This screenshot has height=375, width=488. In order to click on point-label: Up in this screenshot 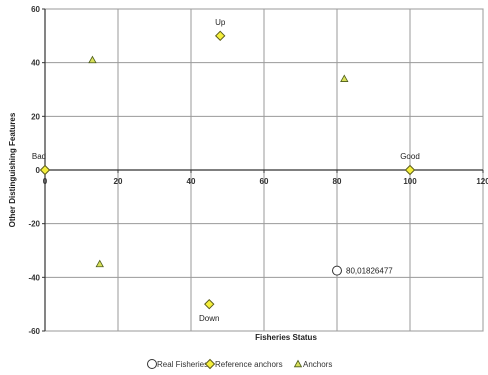, I will do `click(220, 22)`.